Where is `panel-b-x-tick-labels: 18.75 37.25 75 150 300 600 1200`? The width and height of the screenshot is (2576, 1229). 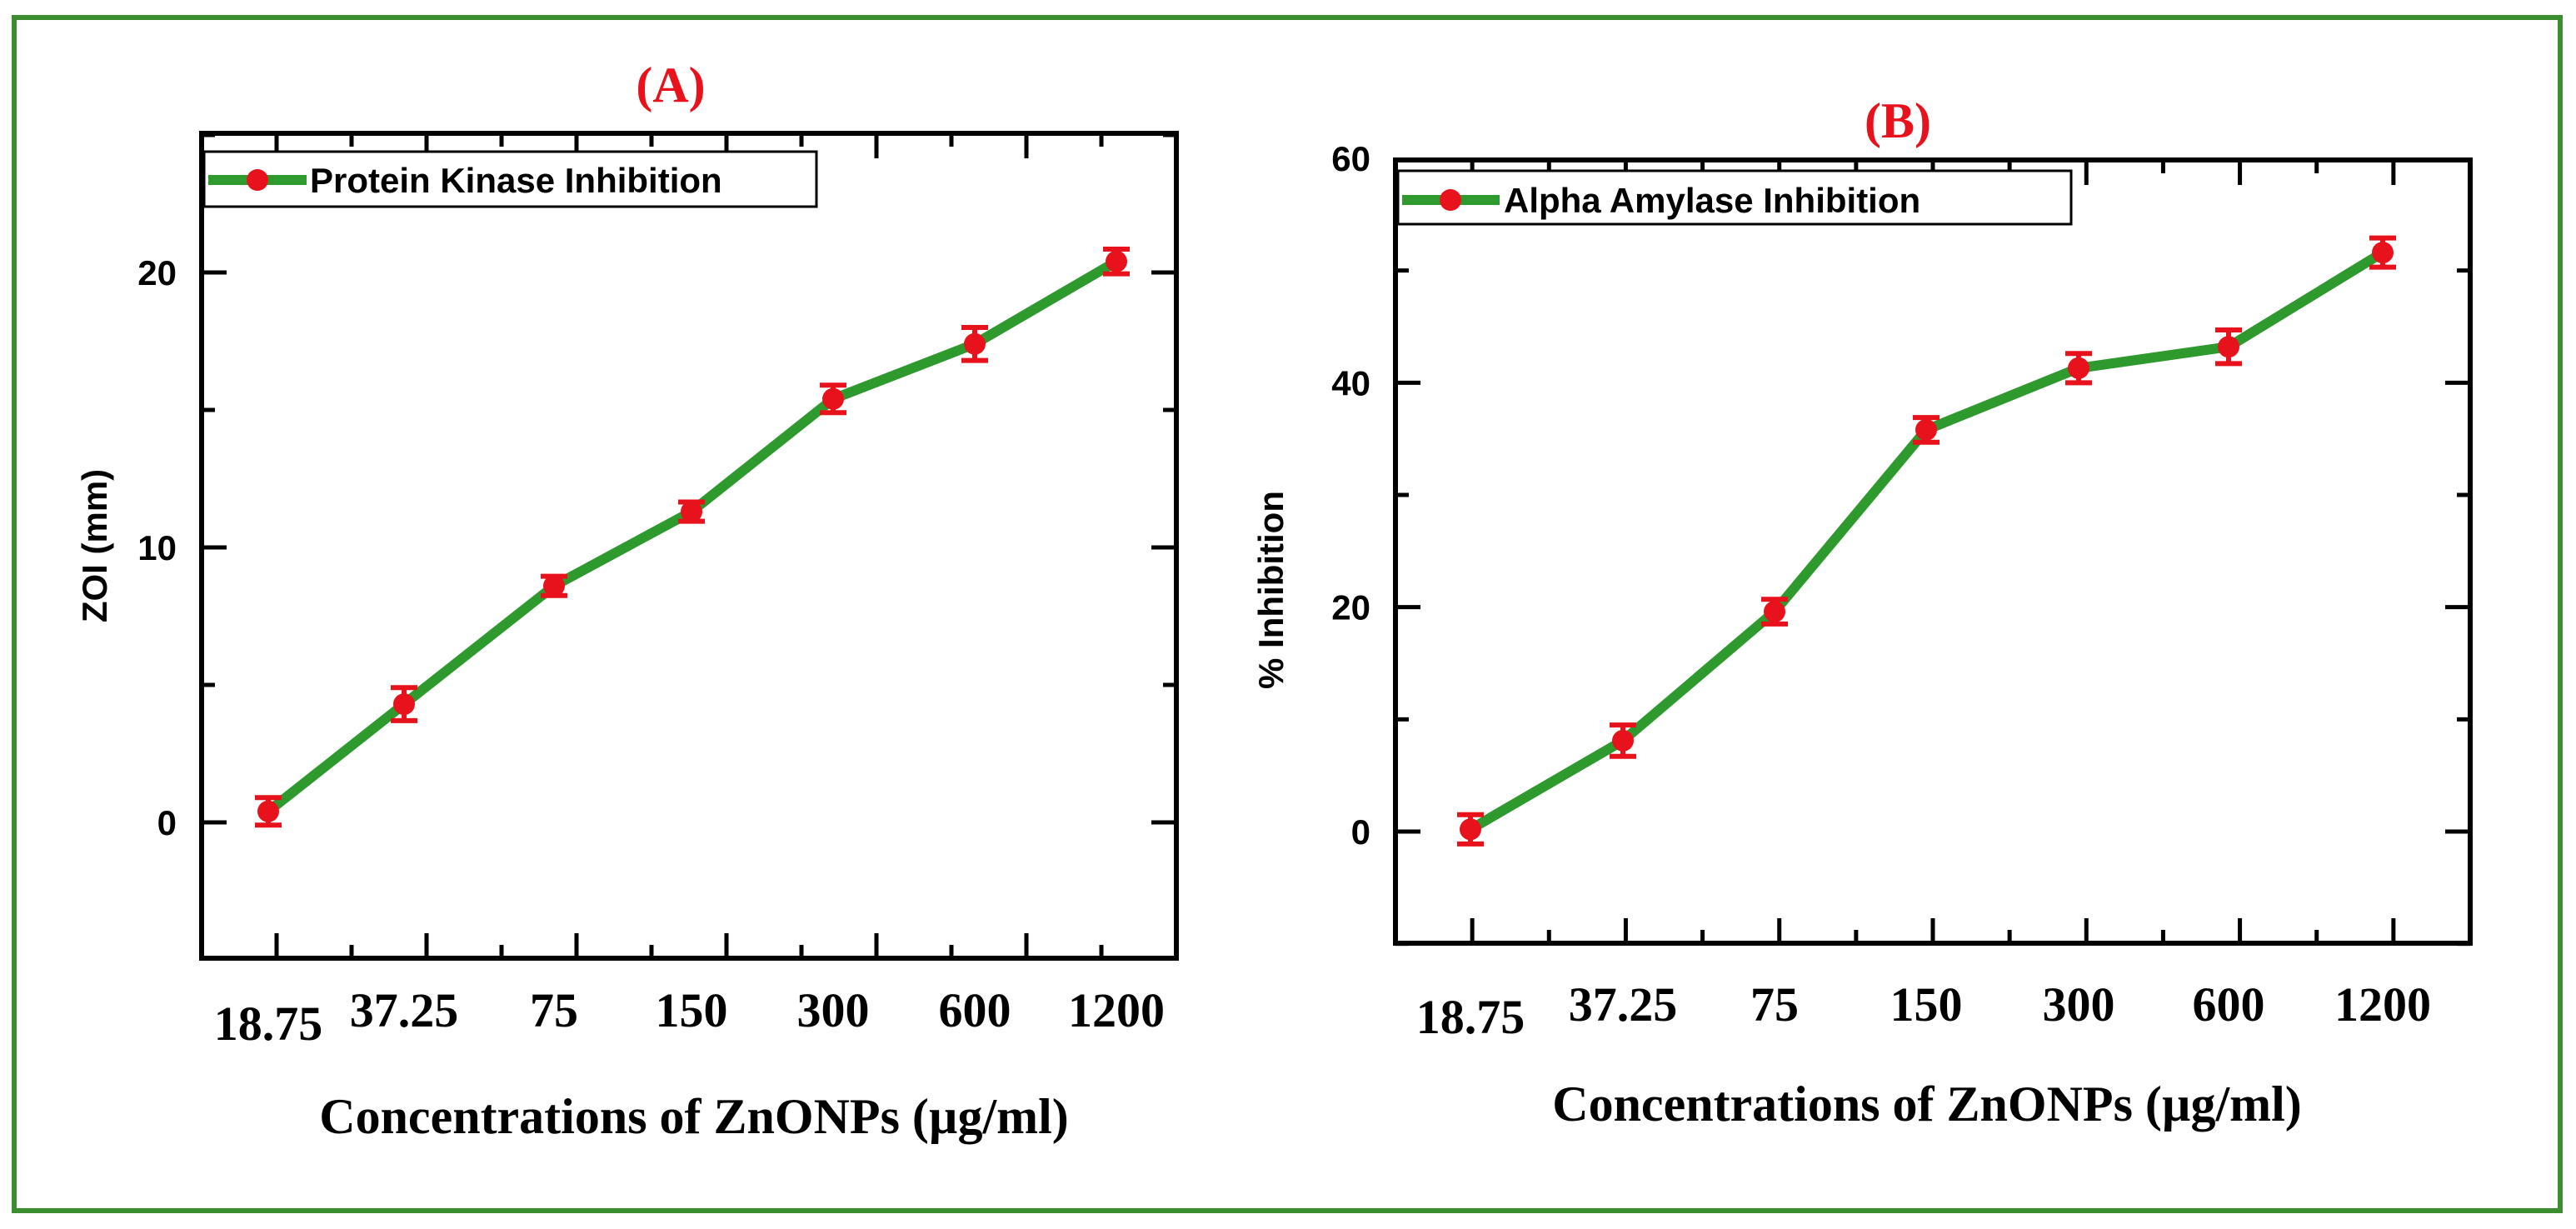
panel-b-x-tick-labels: 18.75 37.25 75 150 300 600 1200 is located at coordinates (1923, 1010).